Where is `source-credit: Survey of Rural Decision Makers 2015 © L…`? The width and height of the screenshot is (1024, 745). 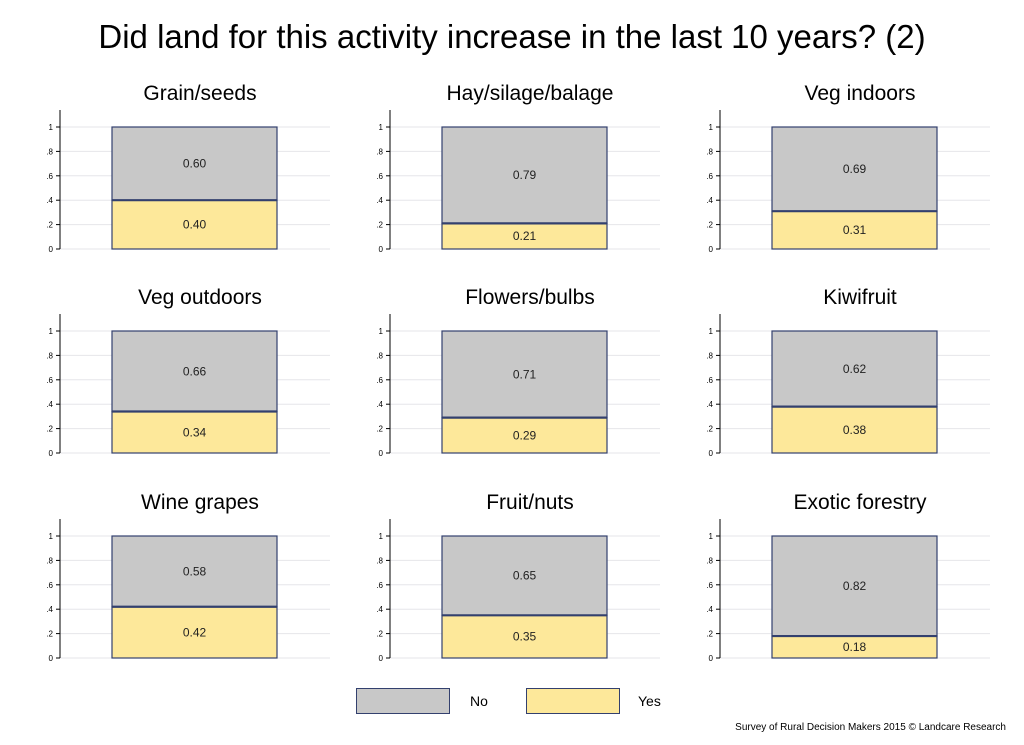
source-credit: Survey of Rural Decision Makers 2015 © L… is located at coordinates (870, 727).